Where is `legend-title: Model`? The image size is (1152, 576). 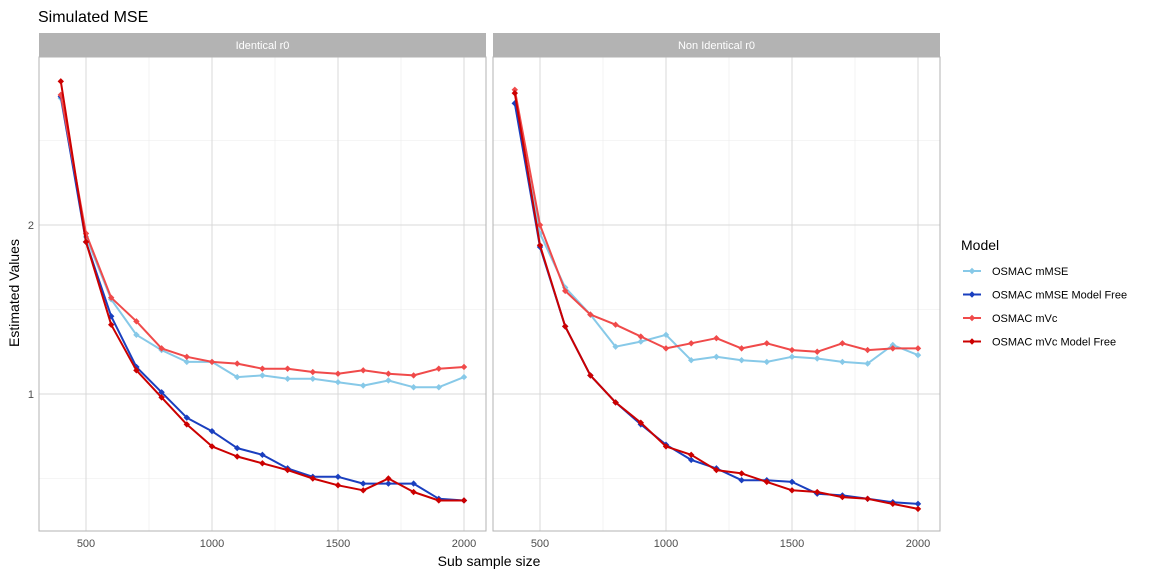 legend-title: Model is located at coordinates (980, 245).